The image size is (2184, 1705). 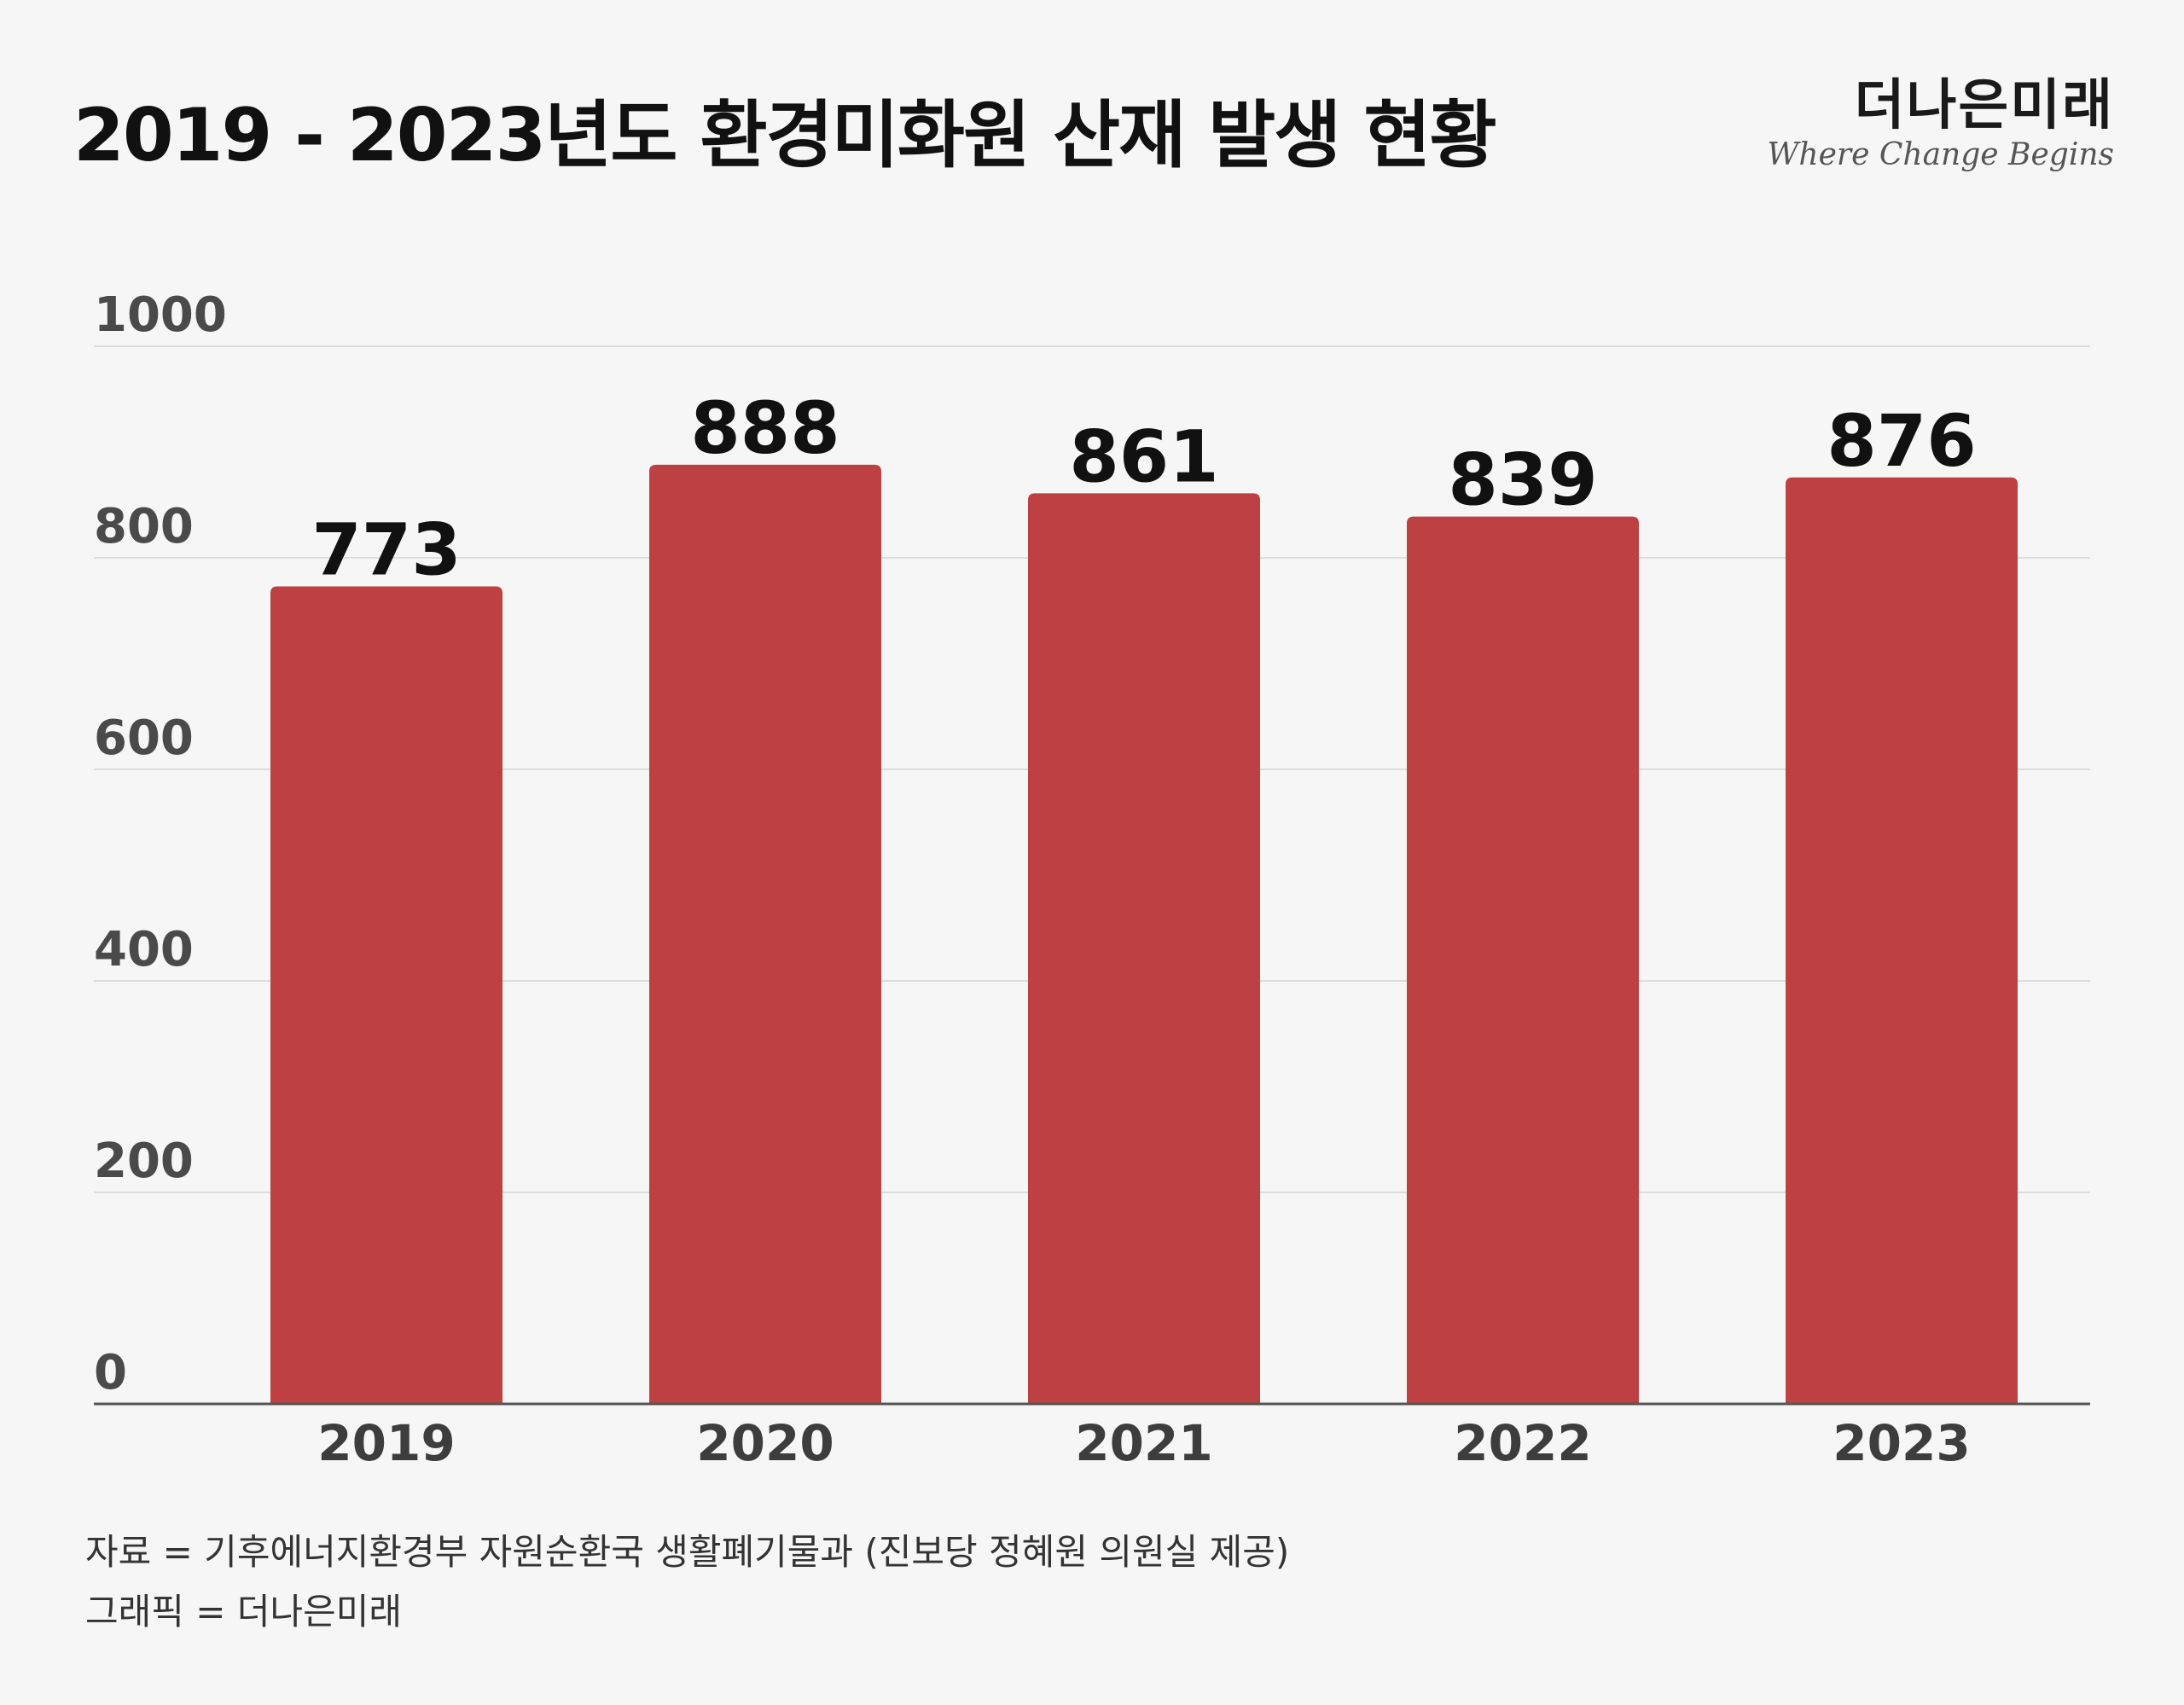 I want to click on brand-logo: 더나은미래 Where Change Begins, so click(x=1941, y=124).